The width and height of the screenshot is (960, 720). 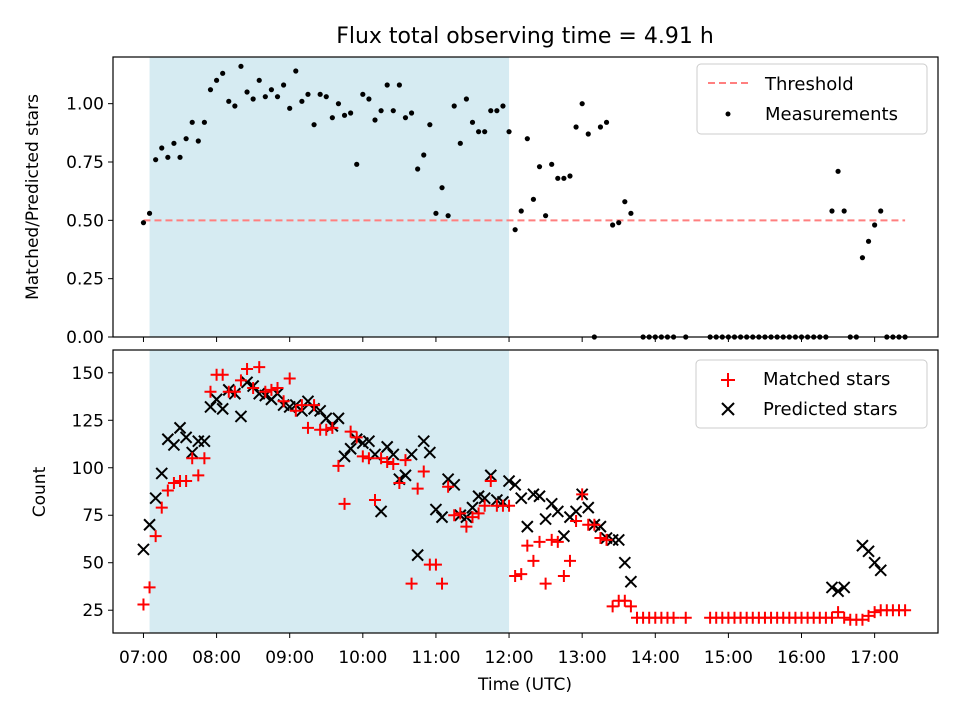 I want to click on time-tick-label: 16:00, so click(x=801, y=658).